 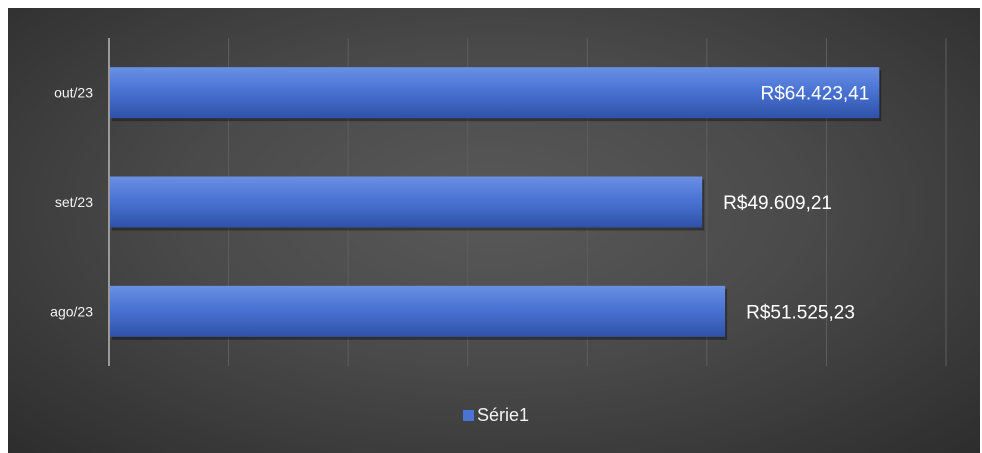 I want to click on data-label: R$51.525,23, so click(x=800, y=312).